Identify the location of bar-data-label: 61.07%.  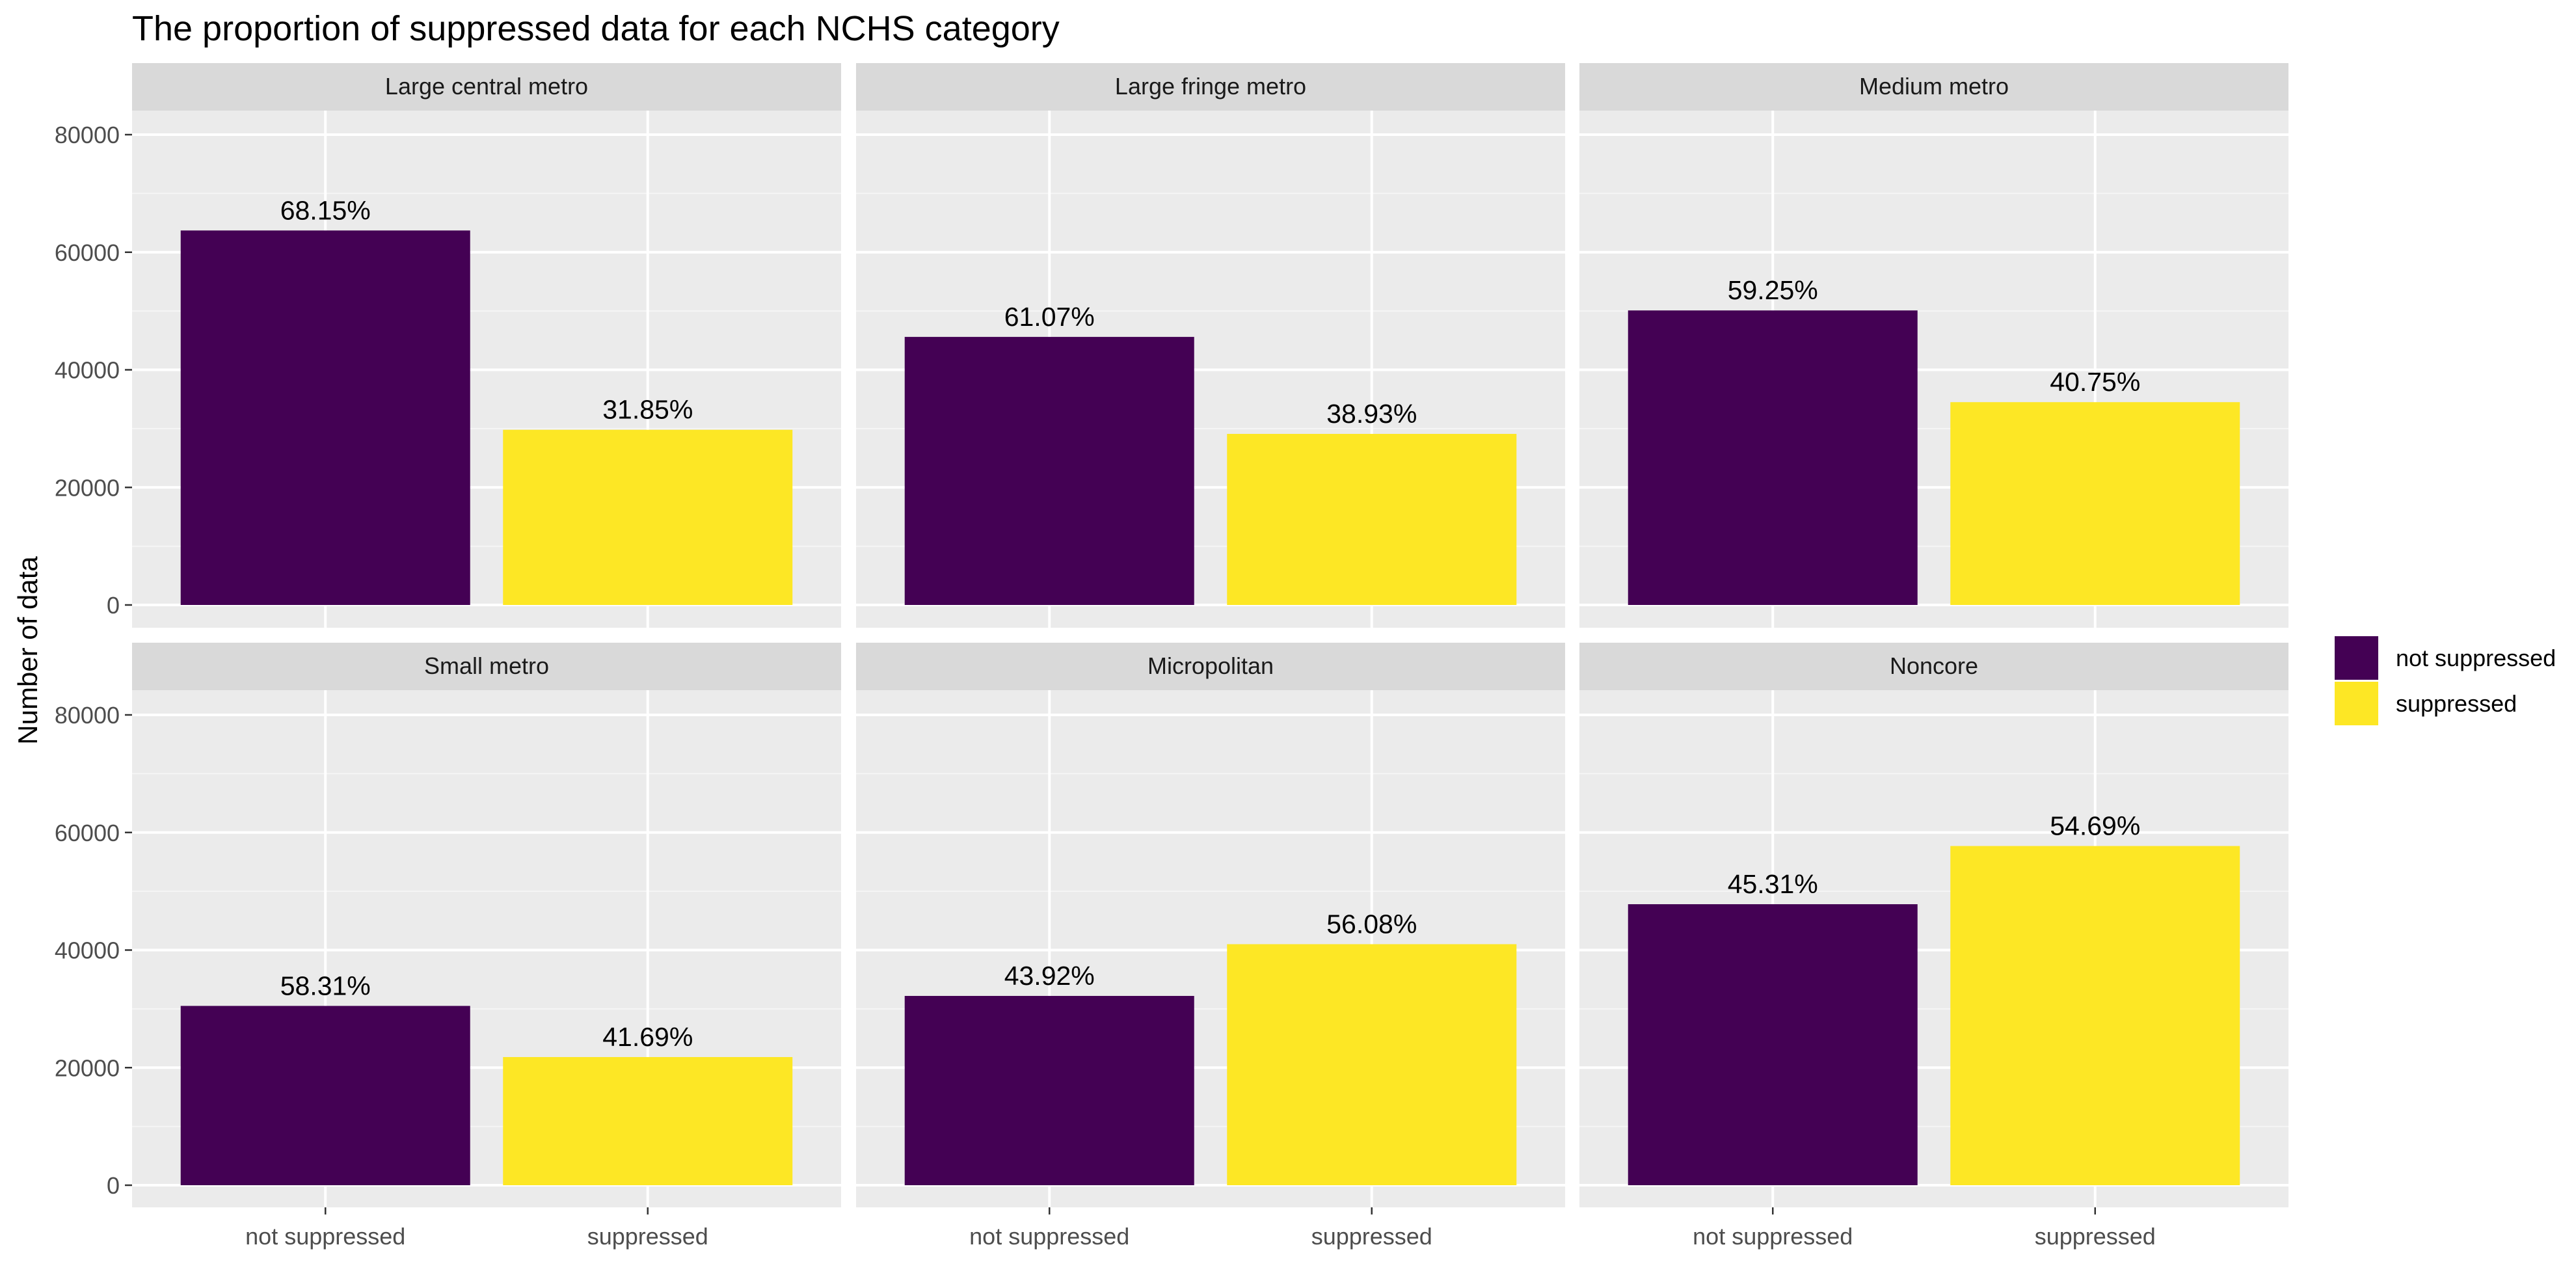
(1049, 317).